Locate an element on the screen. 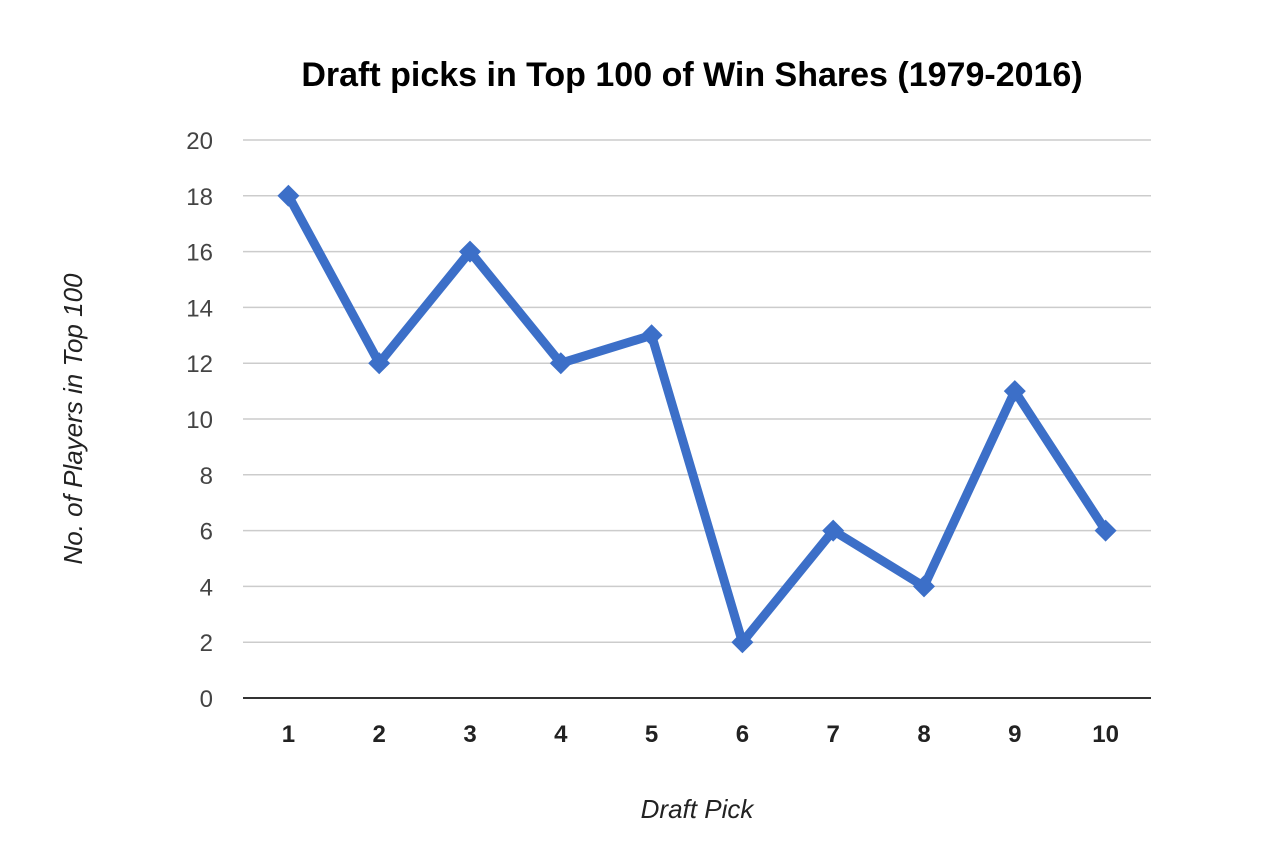 The width and height of the screenshot is (1280, 854). y-axis-label: No. of Players in Top 100 is located at coordinates (73, 419).